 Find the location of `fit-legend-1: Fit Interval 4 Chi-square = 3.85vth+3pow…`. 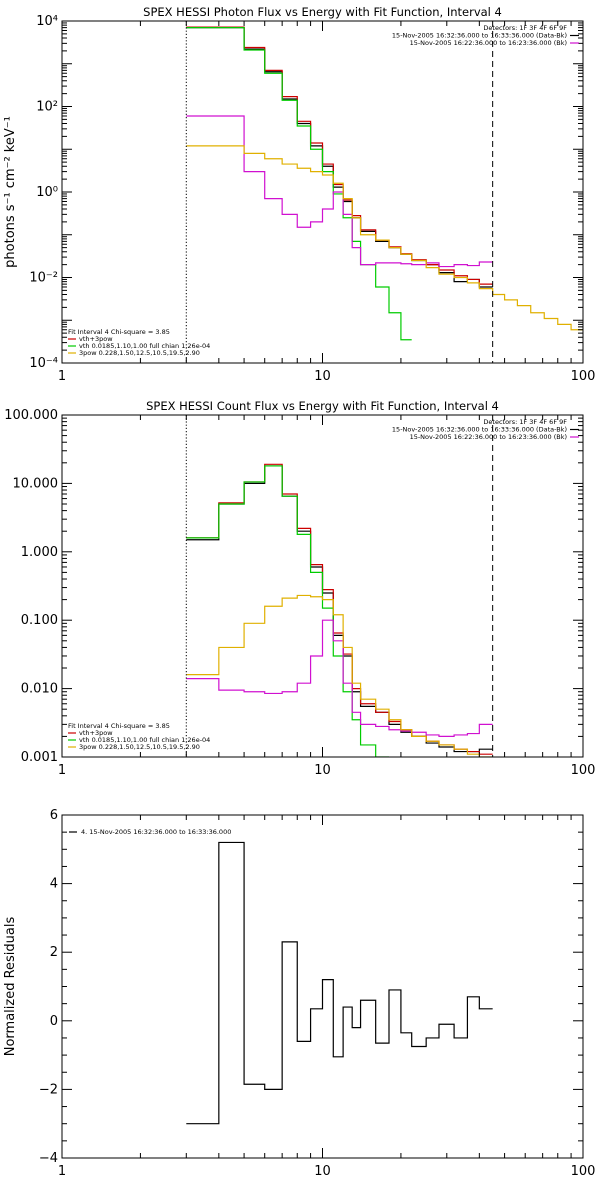

fit-legend-1: Fit Interval 4 Chi-square = 3.85vth+3pow… is located at coordinates (139, 342).